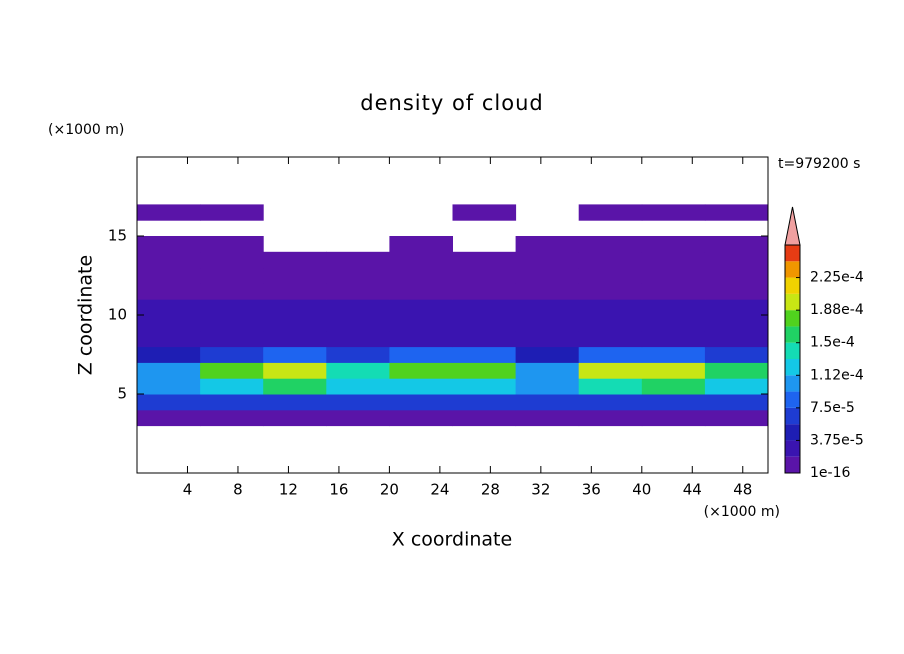 The height and width of the screenshot is (654, 904). What do you see at coordinates (122, 394) in the screenshot?
I see `y-tick-label: 5` at bounding box center [122, 394].